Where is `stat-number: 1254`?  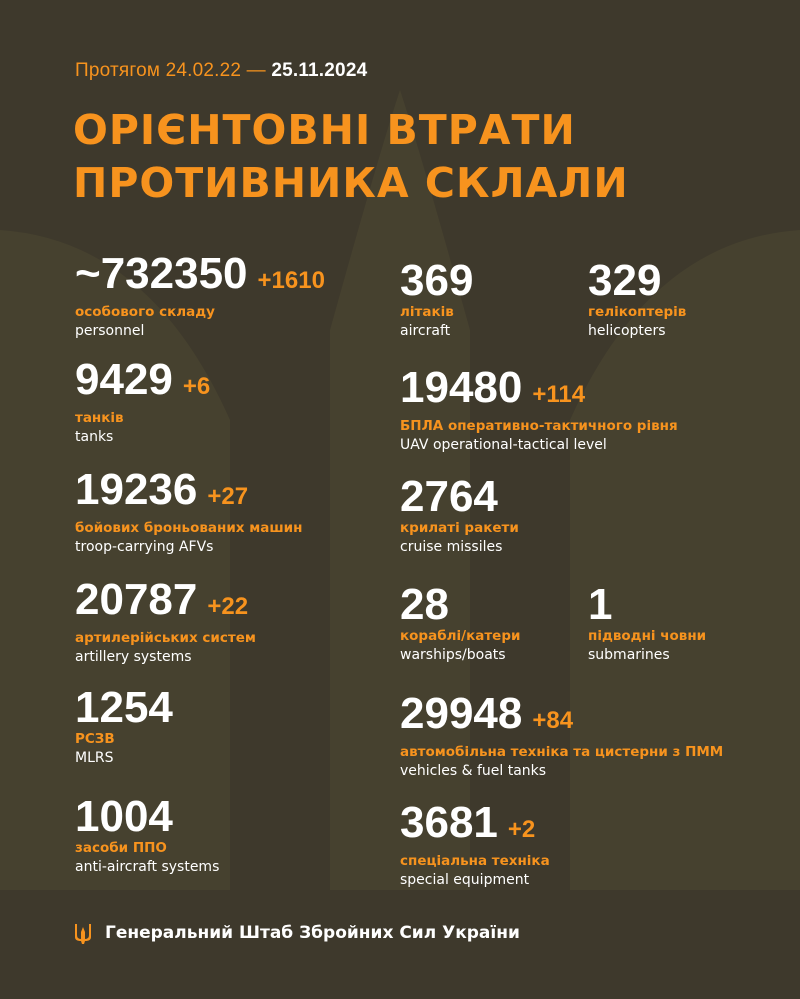
stat-number: 1254 is located at coordinates (124, 707).